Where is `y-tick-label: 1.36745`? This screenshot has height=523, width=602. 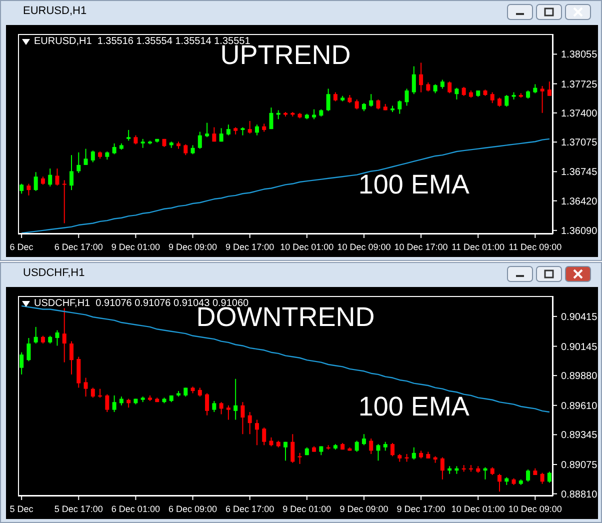
y-tick-label: 1.36745 is located at coordinates (579, 172).